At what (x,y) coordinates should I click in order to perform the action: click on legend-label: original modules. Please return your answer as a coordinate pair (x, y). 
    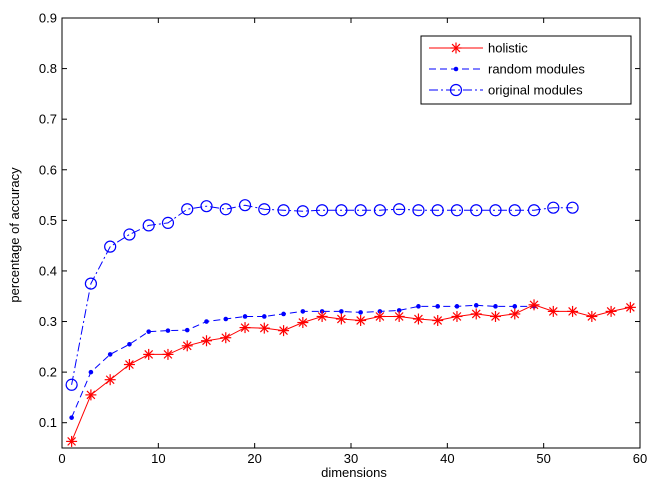
    Looking at the image, I should click on (535, 90).